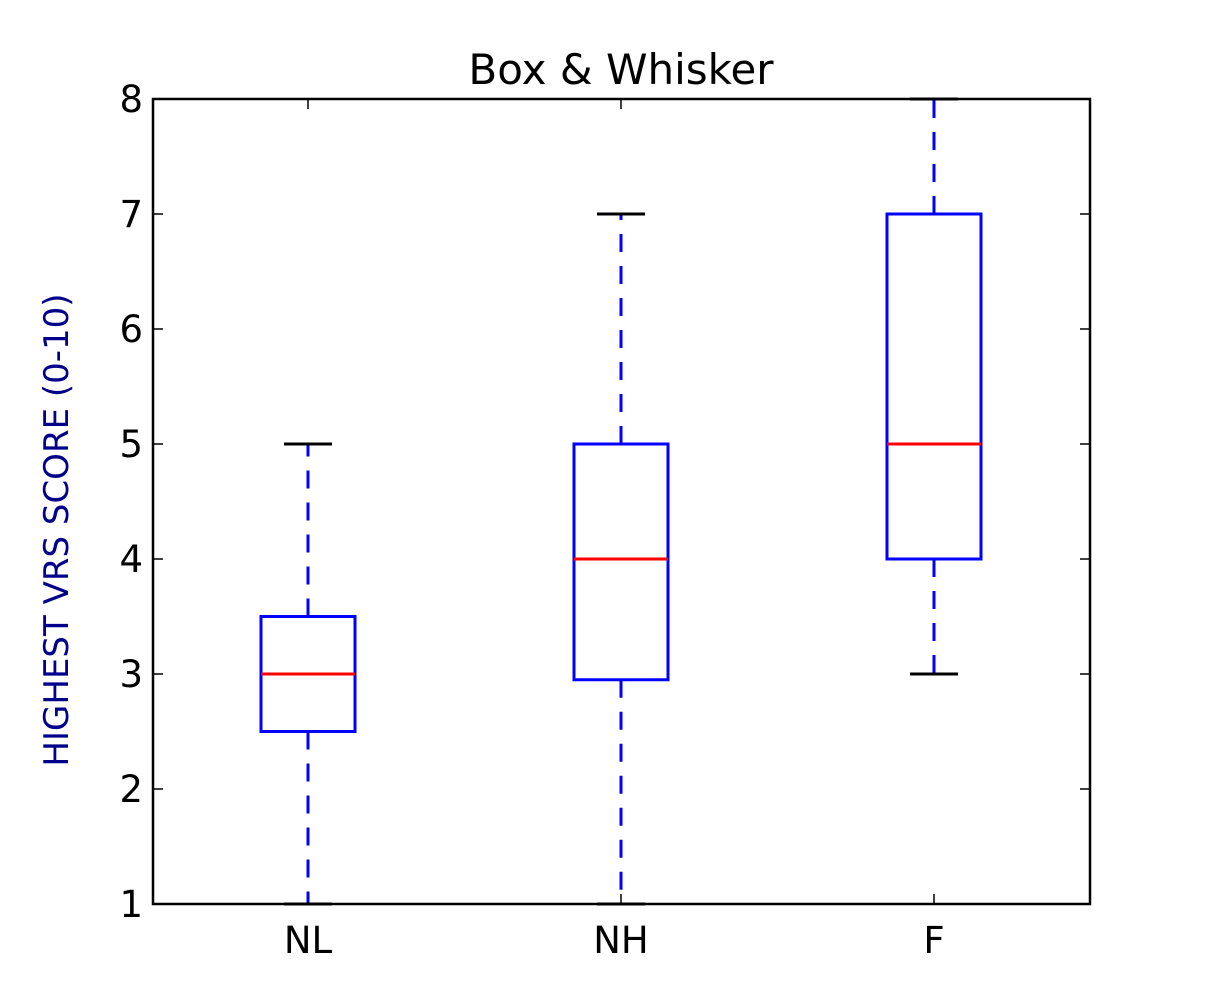 The image size is (1208, 1004). Describe the element at coordinates (308, 940) in the screenshot. I see `x-tick-label-nl: NL` at that location.